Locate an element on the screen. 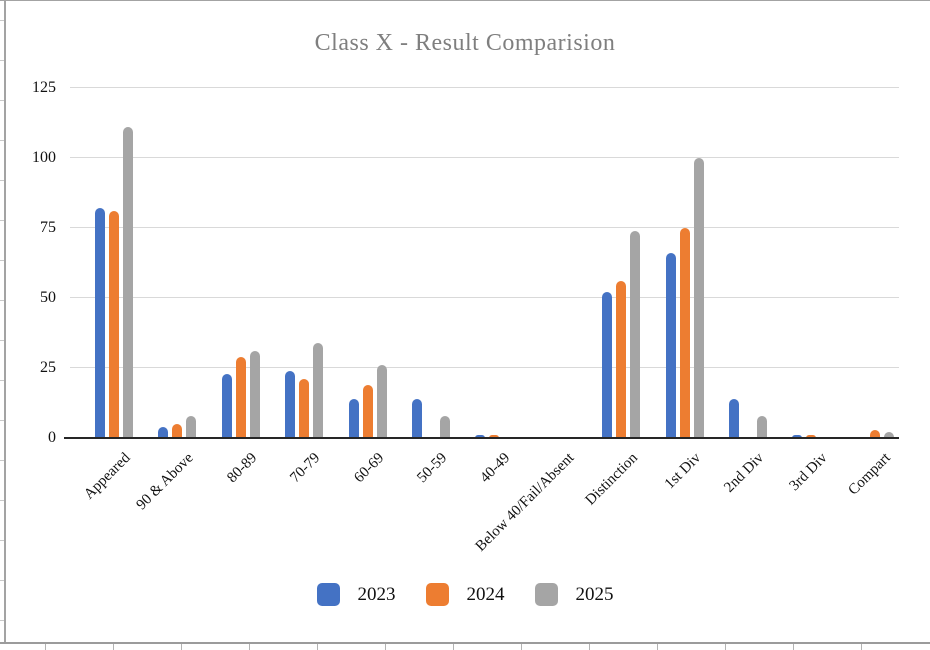  y-tick-label-0: 0 is located at coordinates (52, 437).